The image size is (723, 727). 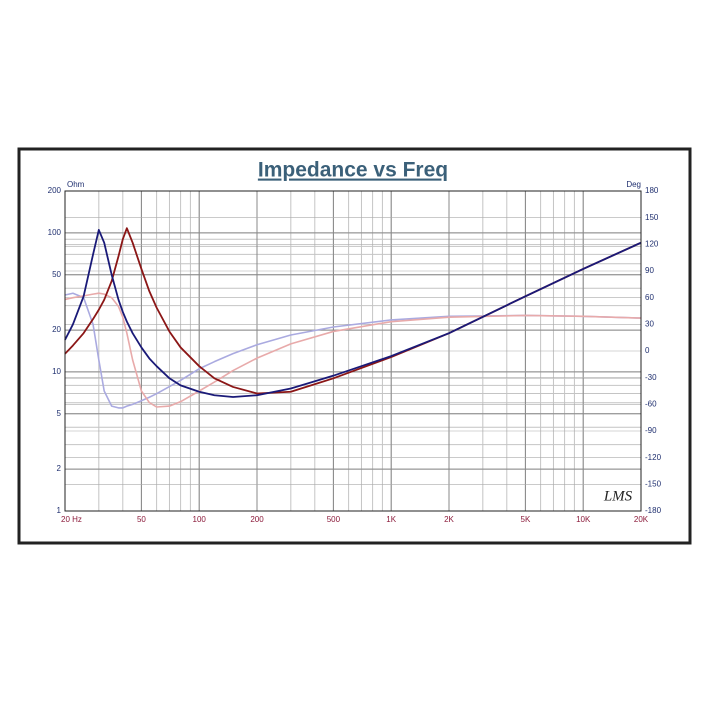 I want to click on y2-tick-label: -30, so click(x=651, y=377).